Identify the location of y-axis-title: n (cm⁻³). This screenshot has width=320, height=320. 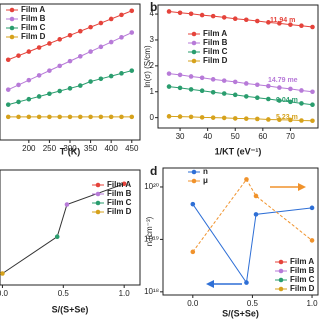
(149, 231).